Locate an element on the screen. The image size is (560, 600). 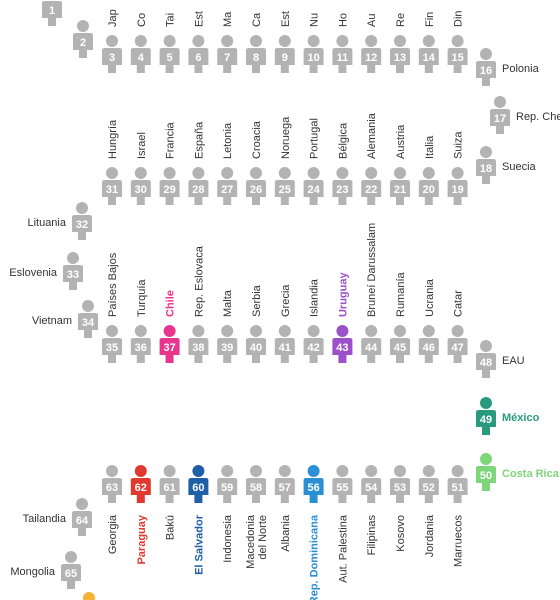
rank-number: 34 is located at coordinates (88, 323).